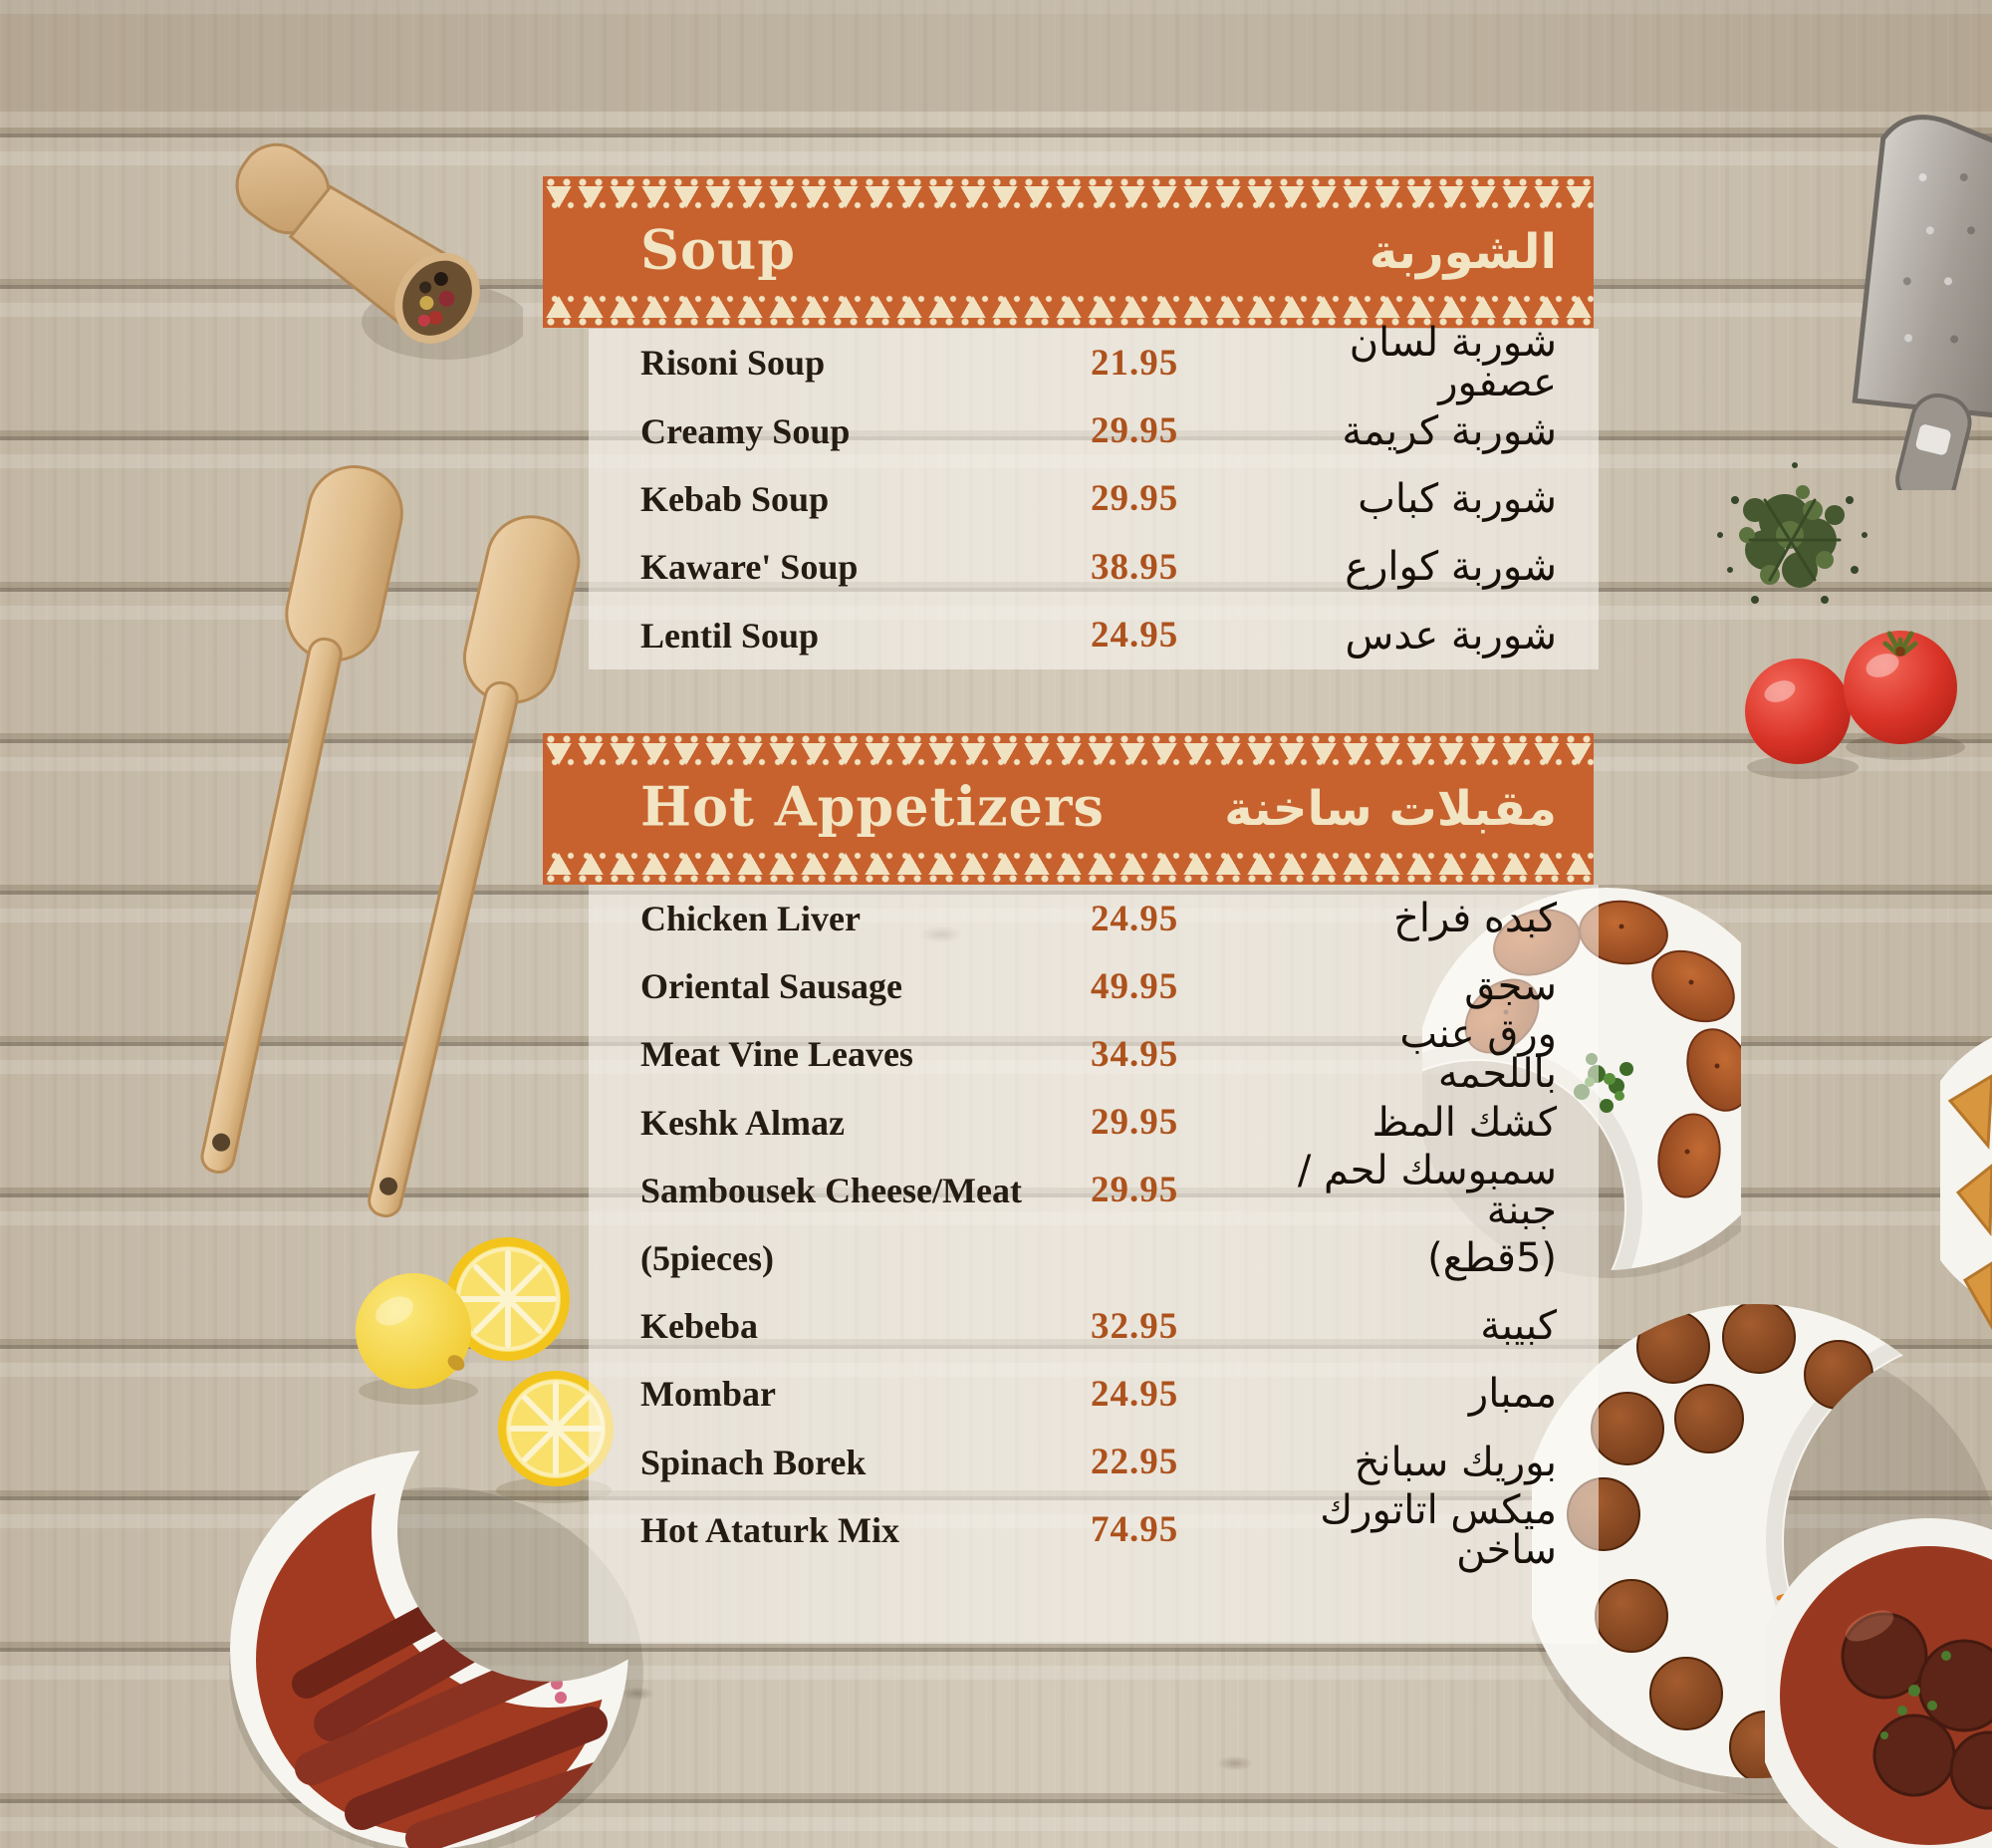  What do you see at coordinates (745, 431) in the screenshot?
I see `item-name-en: Creamy Soup` at bounding box center [745, 431].